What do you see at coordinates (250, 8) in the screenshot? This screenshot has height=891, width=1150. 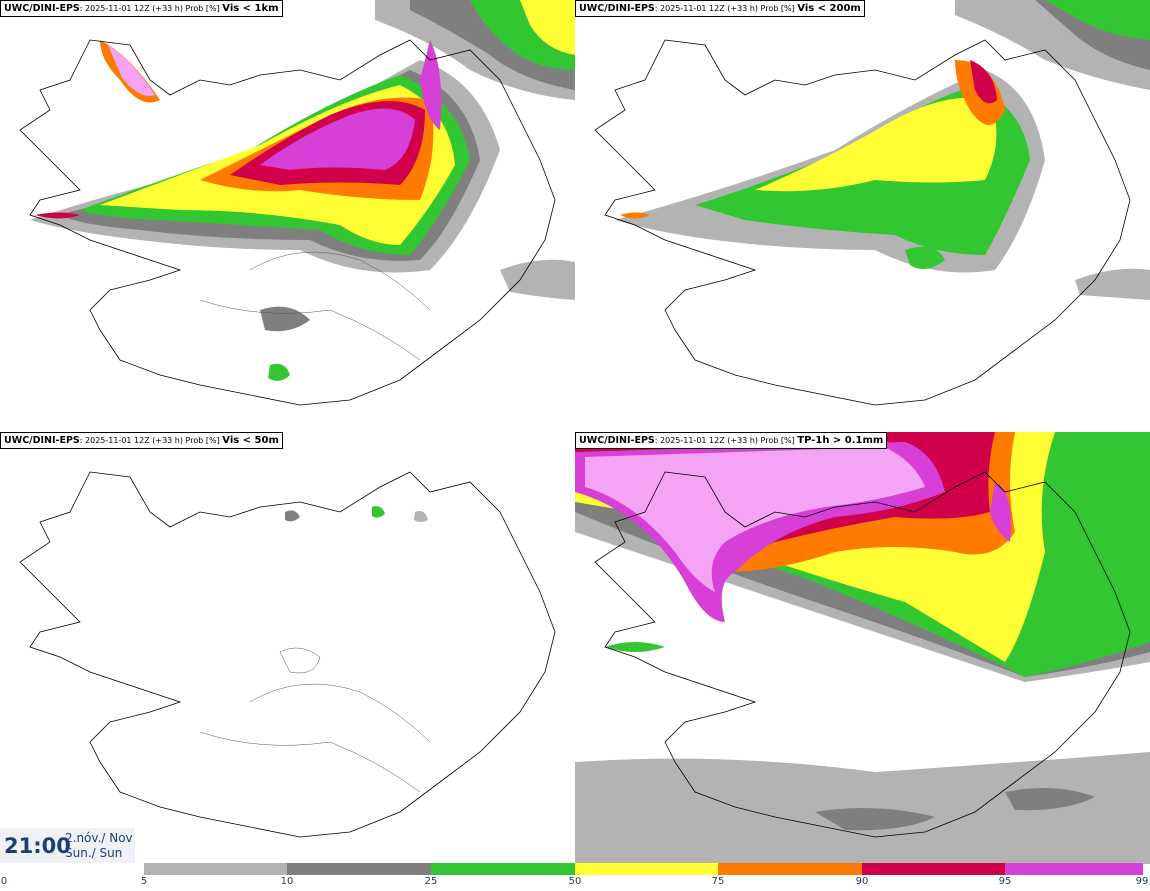 I see `variable-name: Vis < 1km` at bounding box center [250, 8].